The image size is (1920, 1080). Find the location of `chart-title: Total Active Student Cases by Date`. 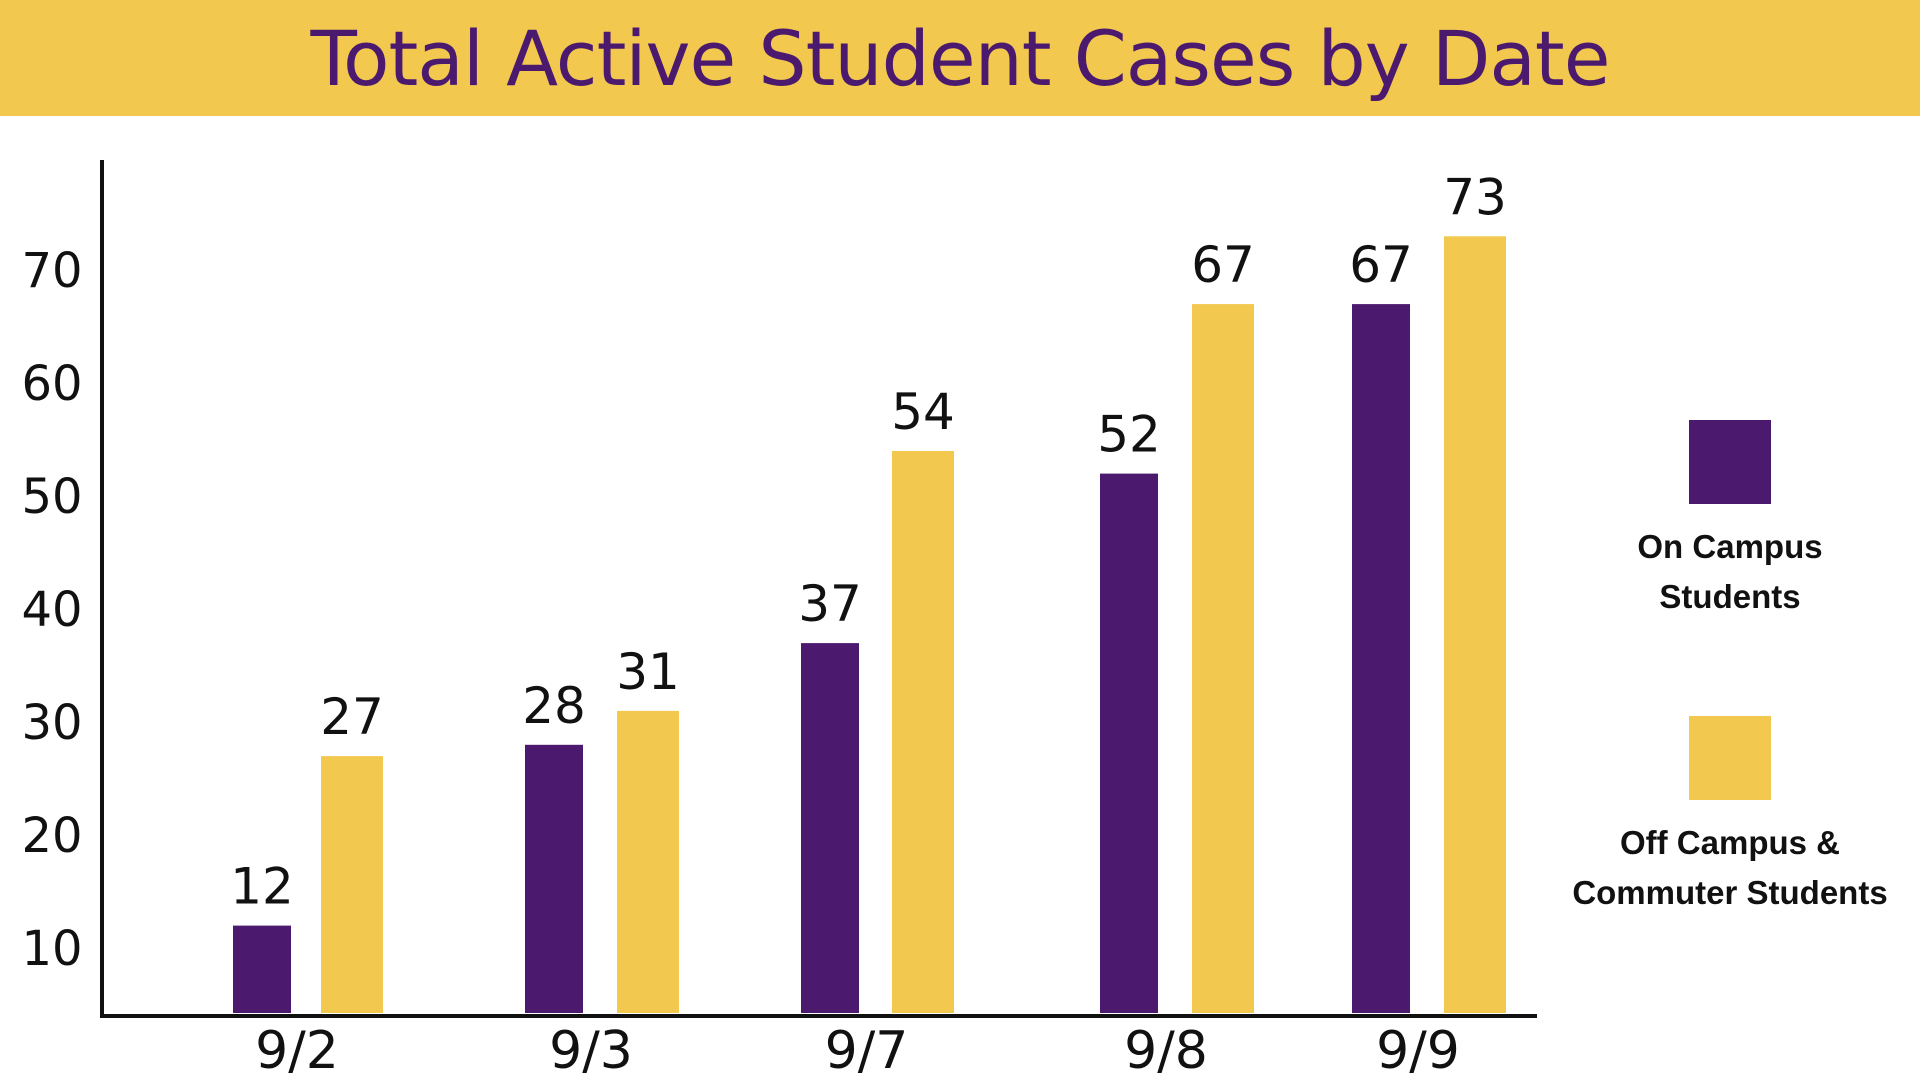

chart-title: Total Active Student Cases by Date is located at coordinates (960, 58).